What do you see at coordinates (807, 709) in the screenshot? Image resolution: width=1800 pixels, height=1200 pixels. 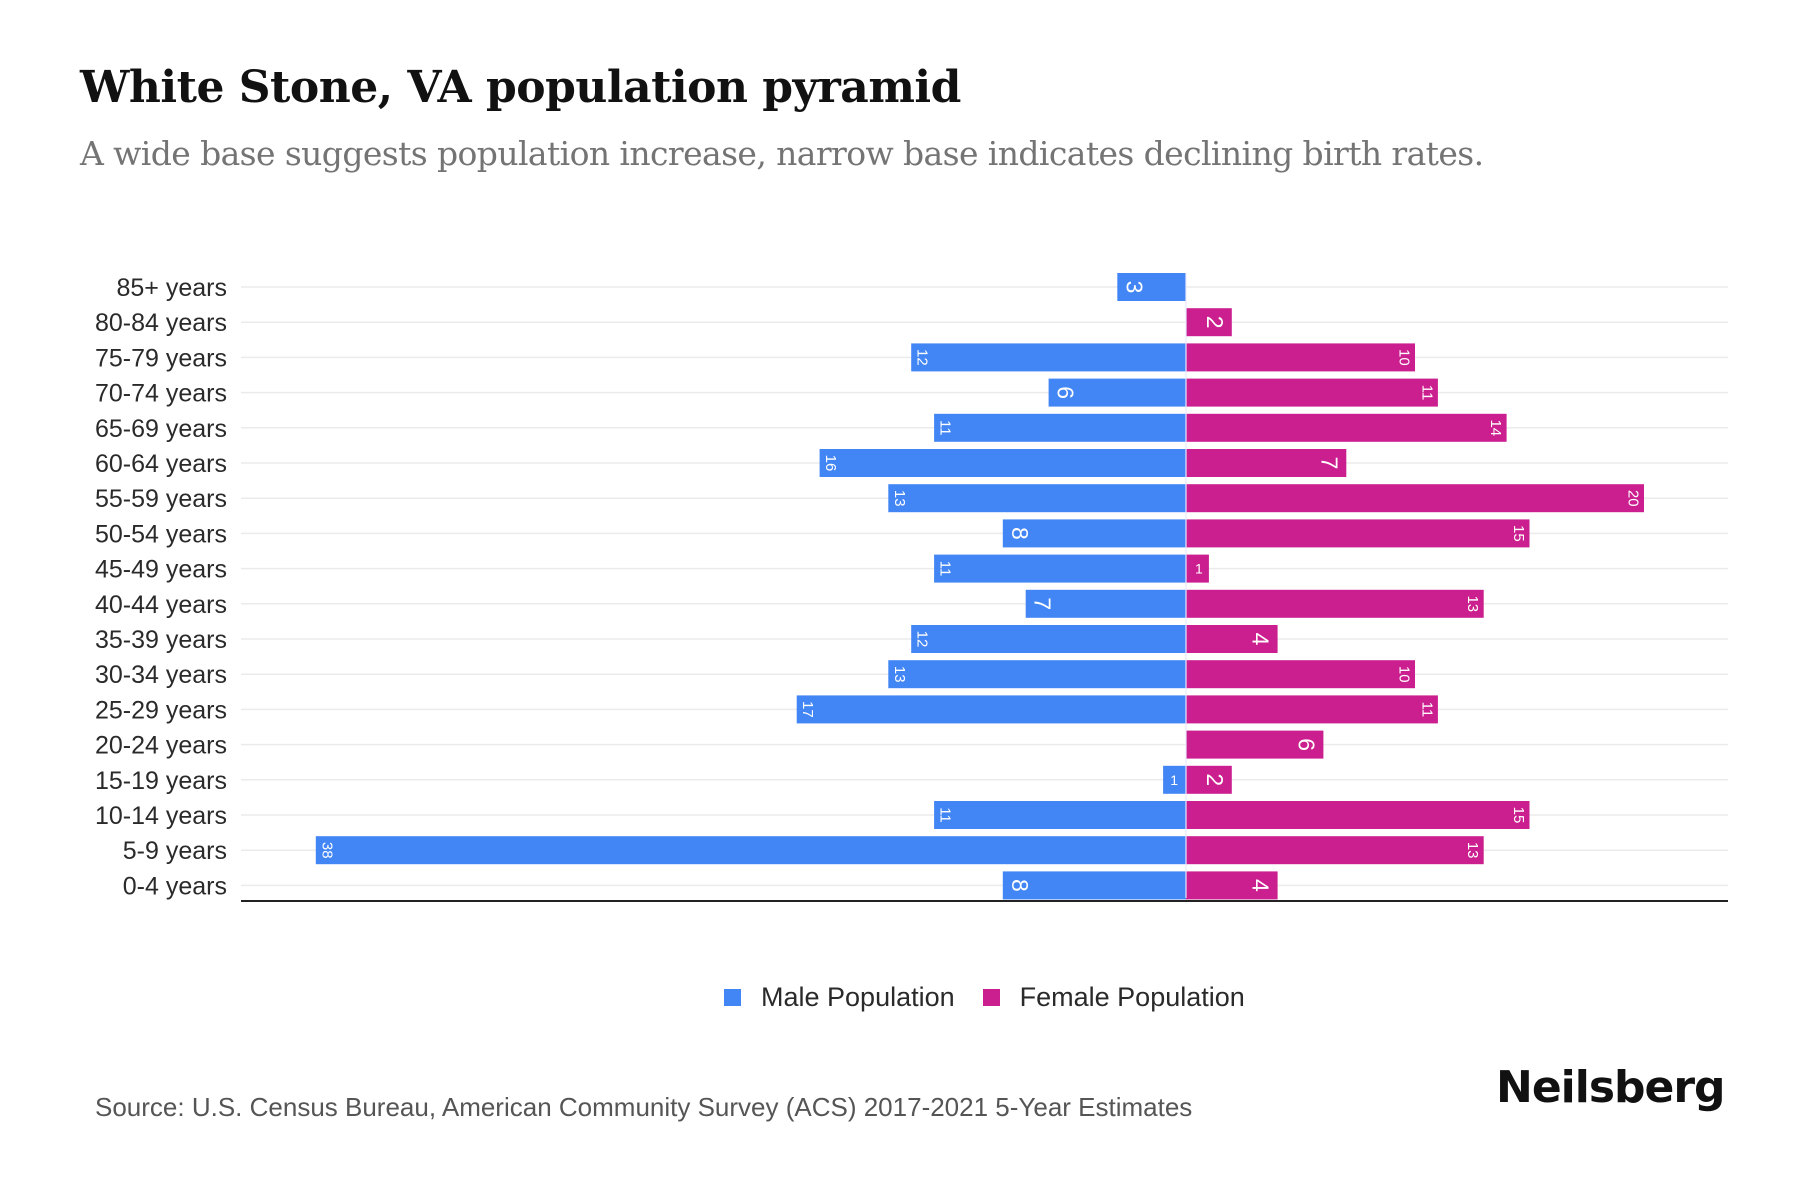 I see `data-label: 17` at bounding box center [807, 709].